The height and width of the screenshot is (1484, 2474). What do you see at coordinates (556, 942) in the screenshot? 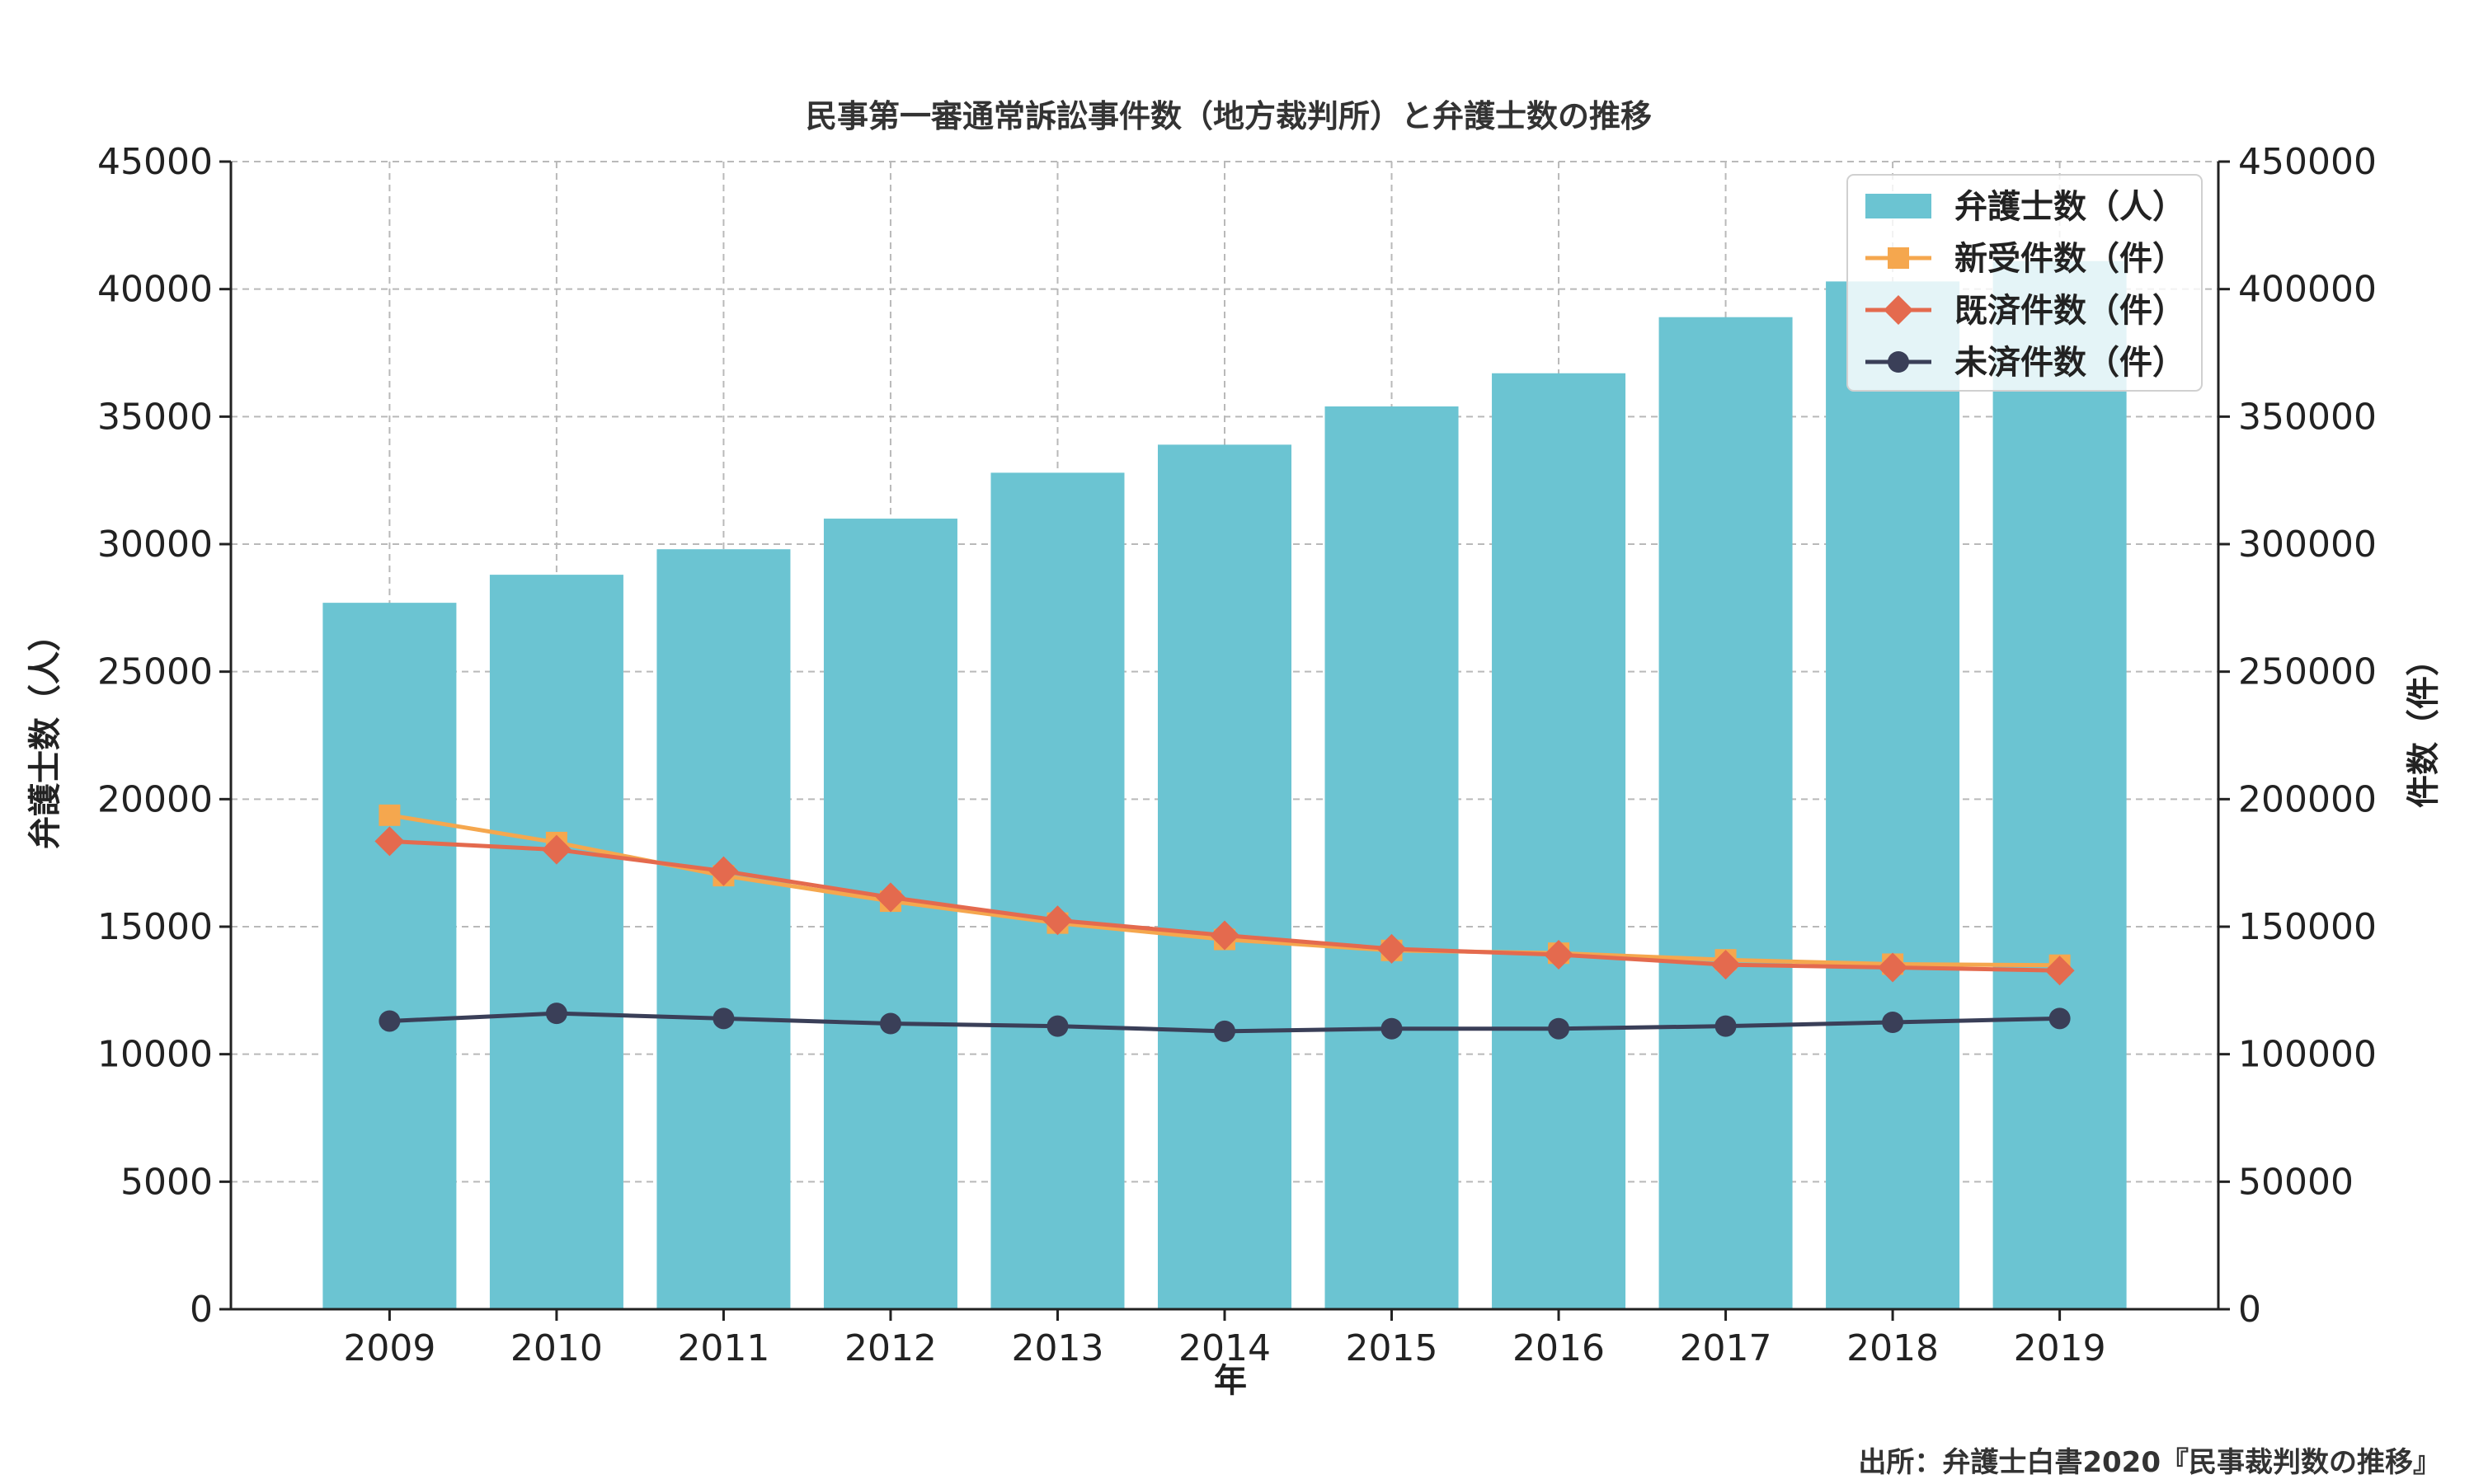
I see `bar-2010` at bounding box center [556, 942].